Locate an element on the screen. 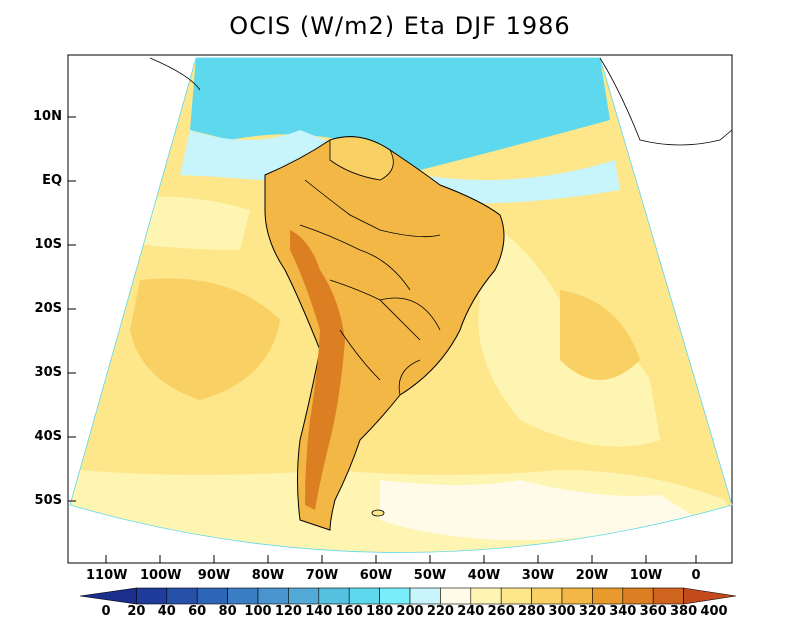 The width and height of the screenshot is (800, 619). colorbar-label: 340 is located at coordinates (623, 611).